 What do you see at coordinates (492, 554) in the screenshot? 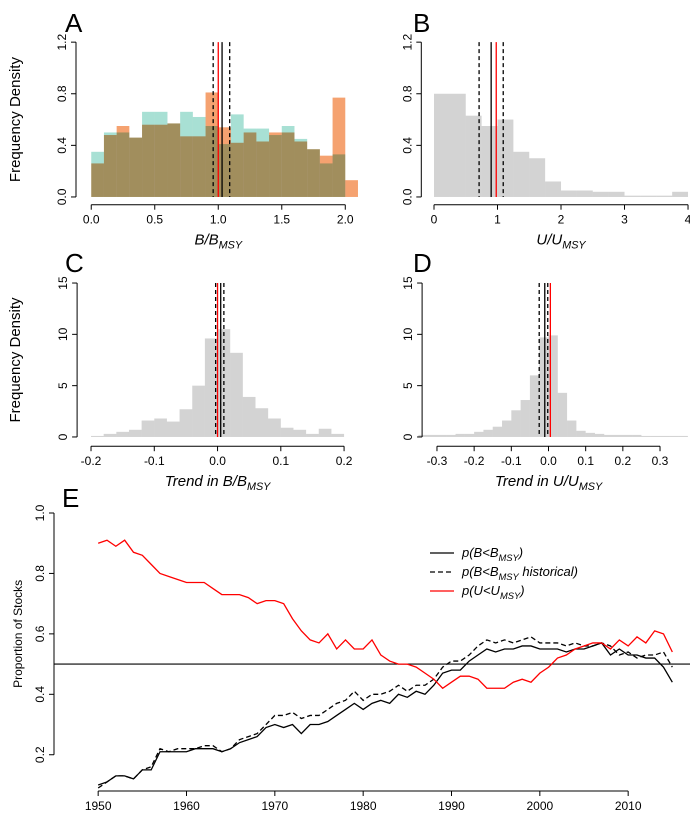
I see `legend-label: p(B<BMSY)` at bounding box center [492, 554].